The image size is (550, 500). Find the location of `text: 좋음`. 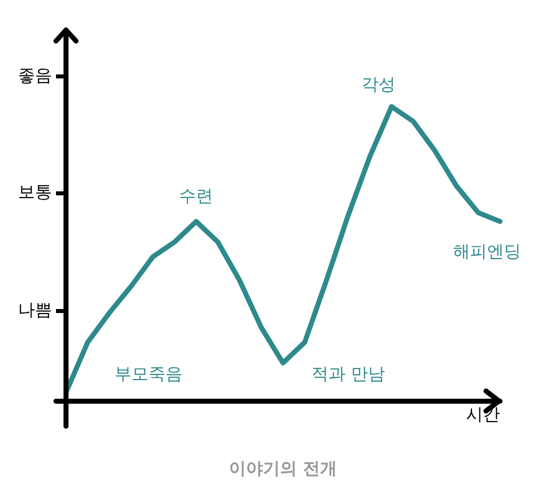

text: 좋음 is located at coordinates (35, 76).